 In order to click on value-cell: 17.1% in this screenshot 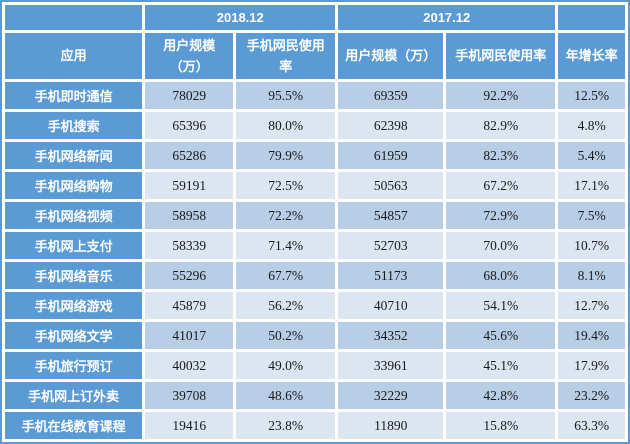, I will do `click(591, 185)`.